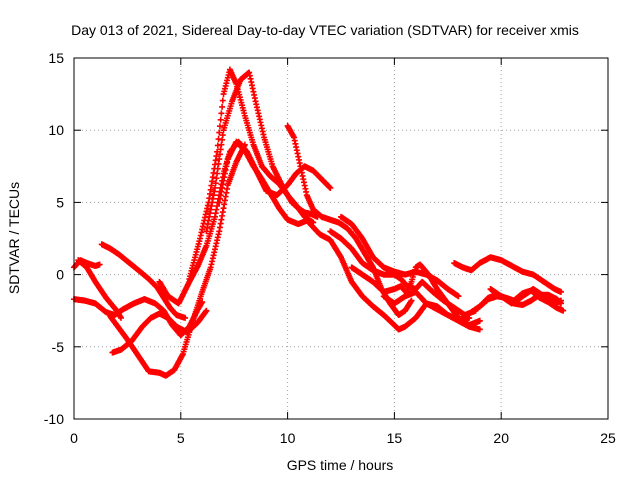 The image size is (640, 480). Describe the element at coordinates (288, 438) in the screenshot. I see `x-tick-label: 10` at that location.